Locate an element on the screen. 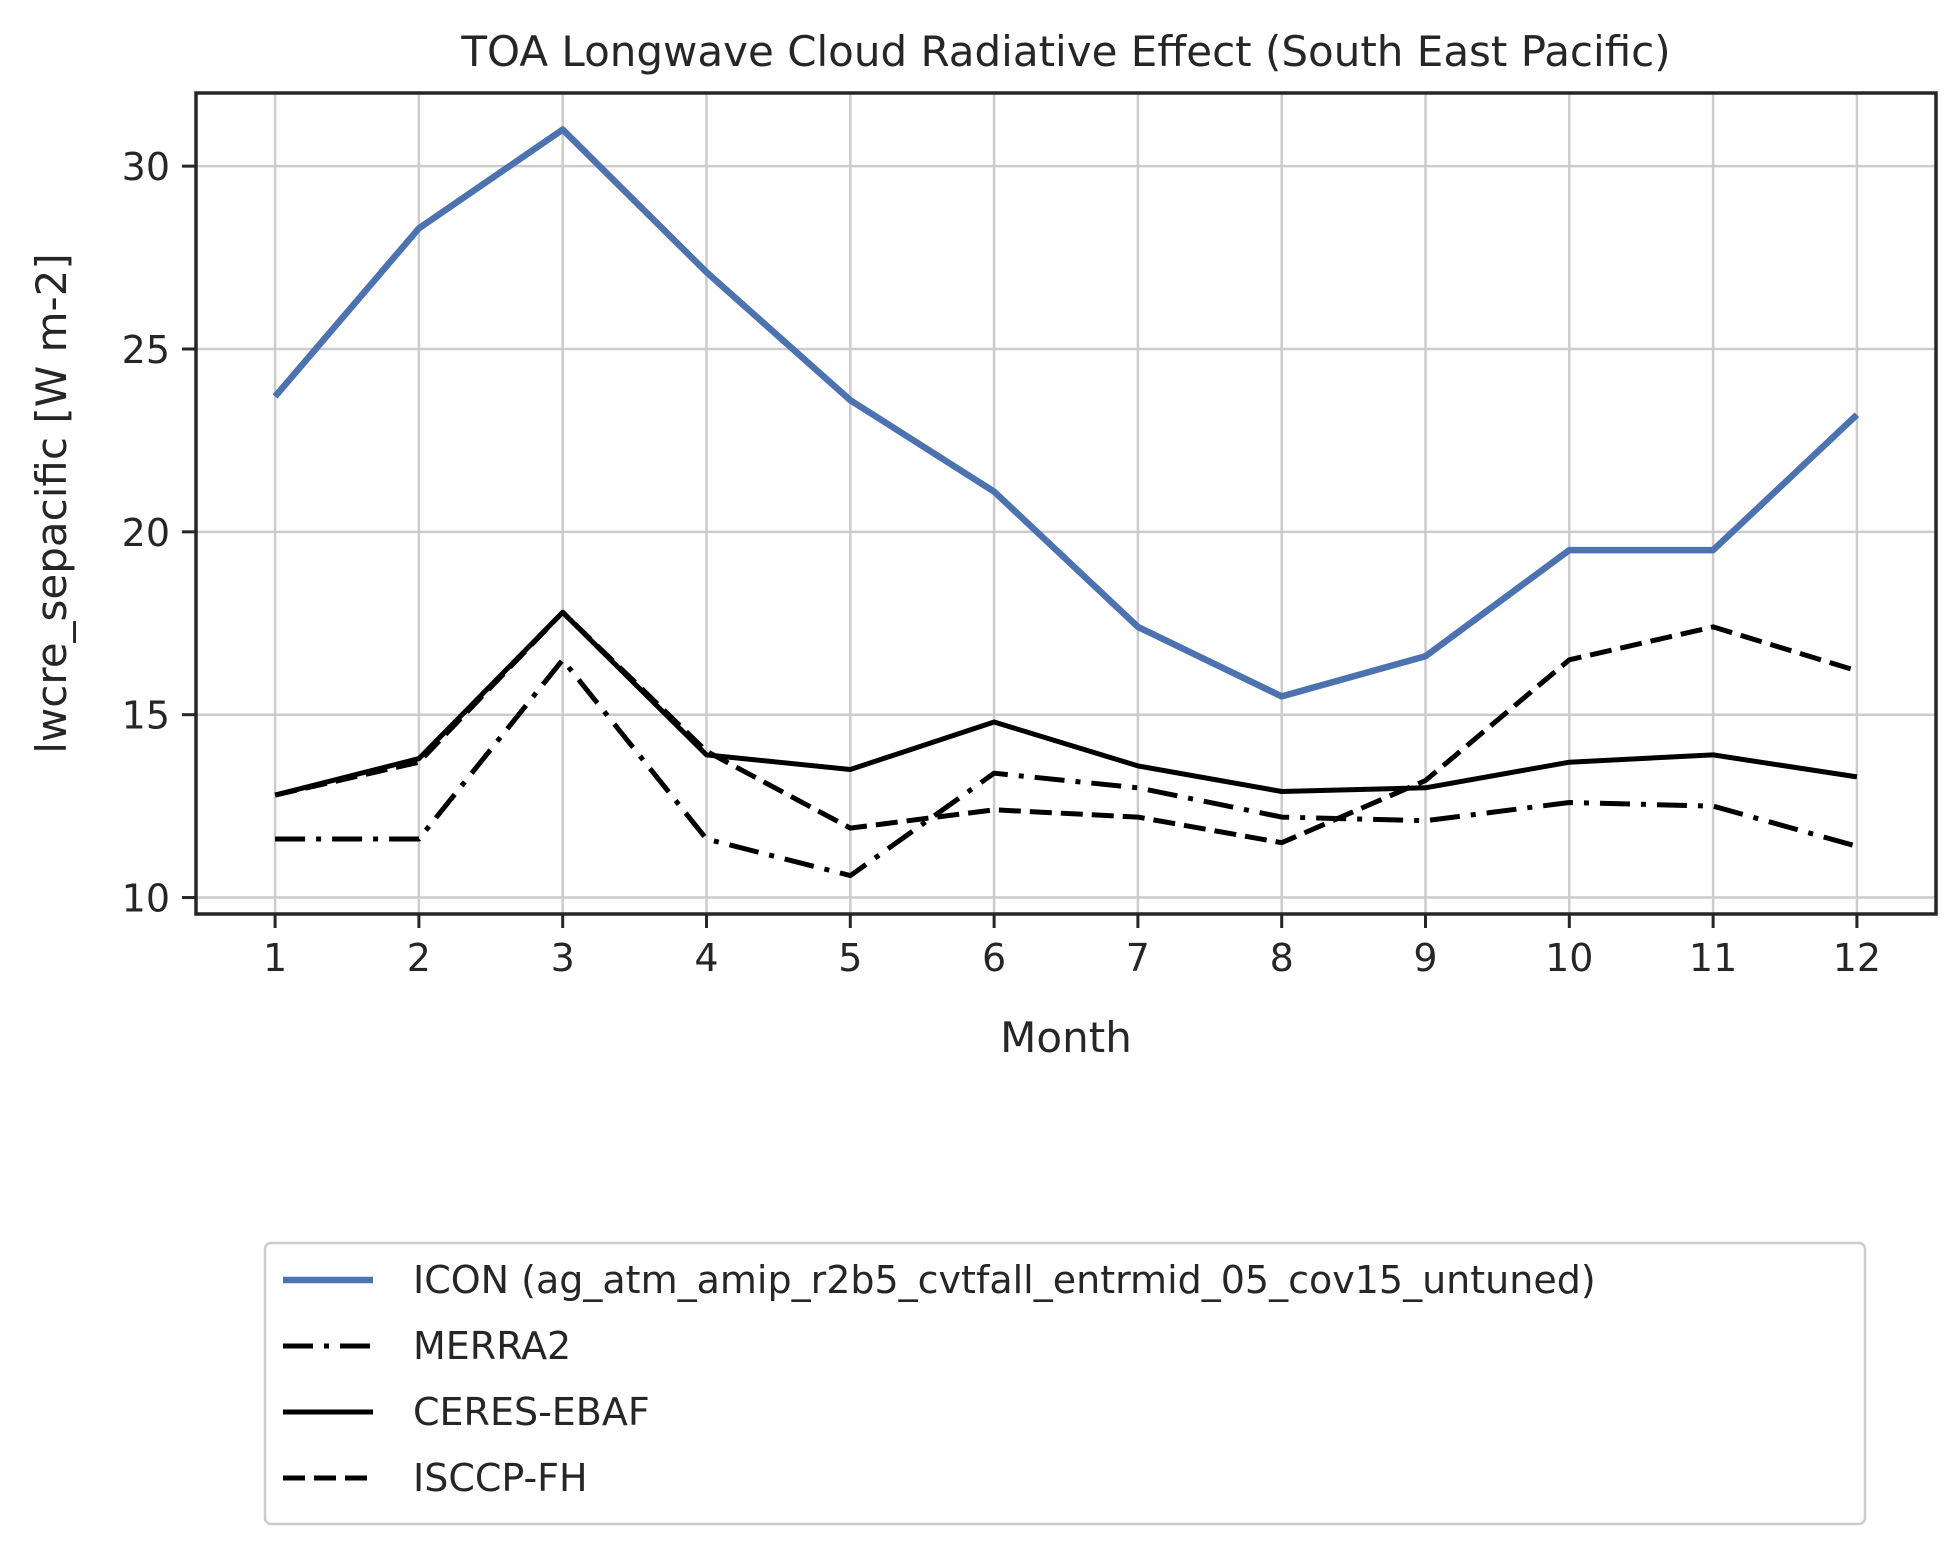  y-tick-label: 30 is located at coordinates (146, 167).